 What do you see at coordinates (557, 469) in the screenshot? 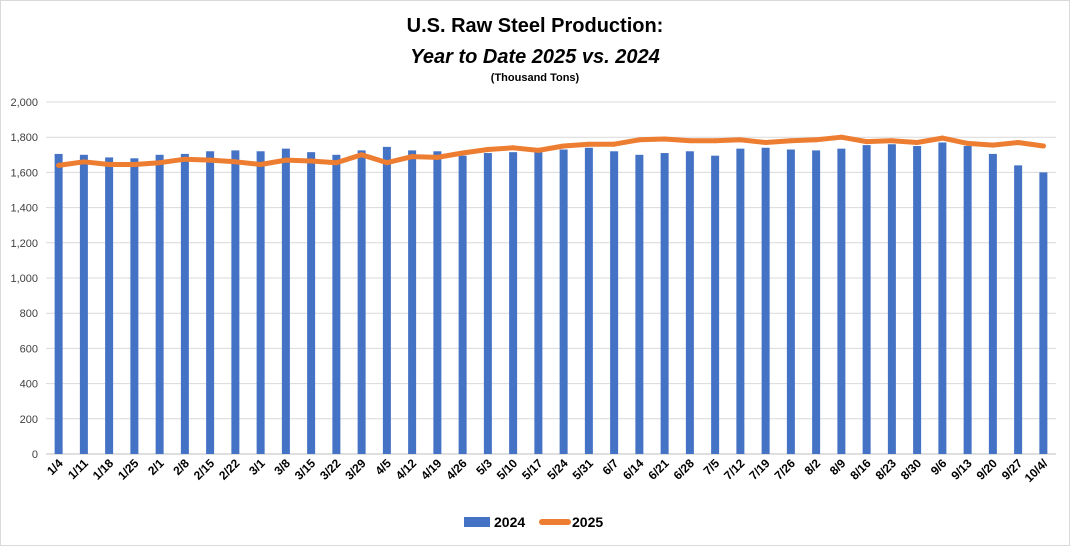
I see `x-tick-label: 5/24` at bounding box center [557, 469].